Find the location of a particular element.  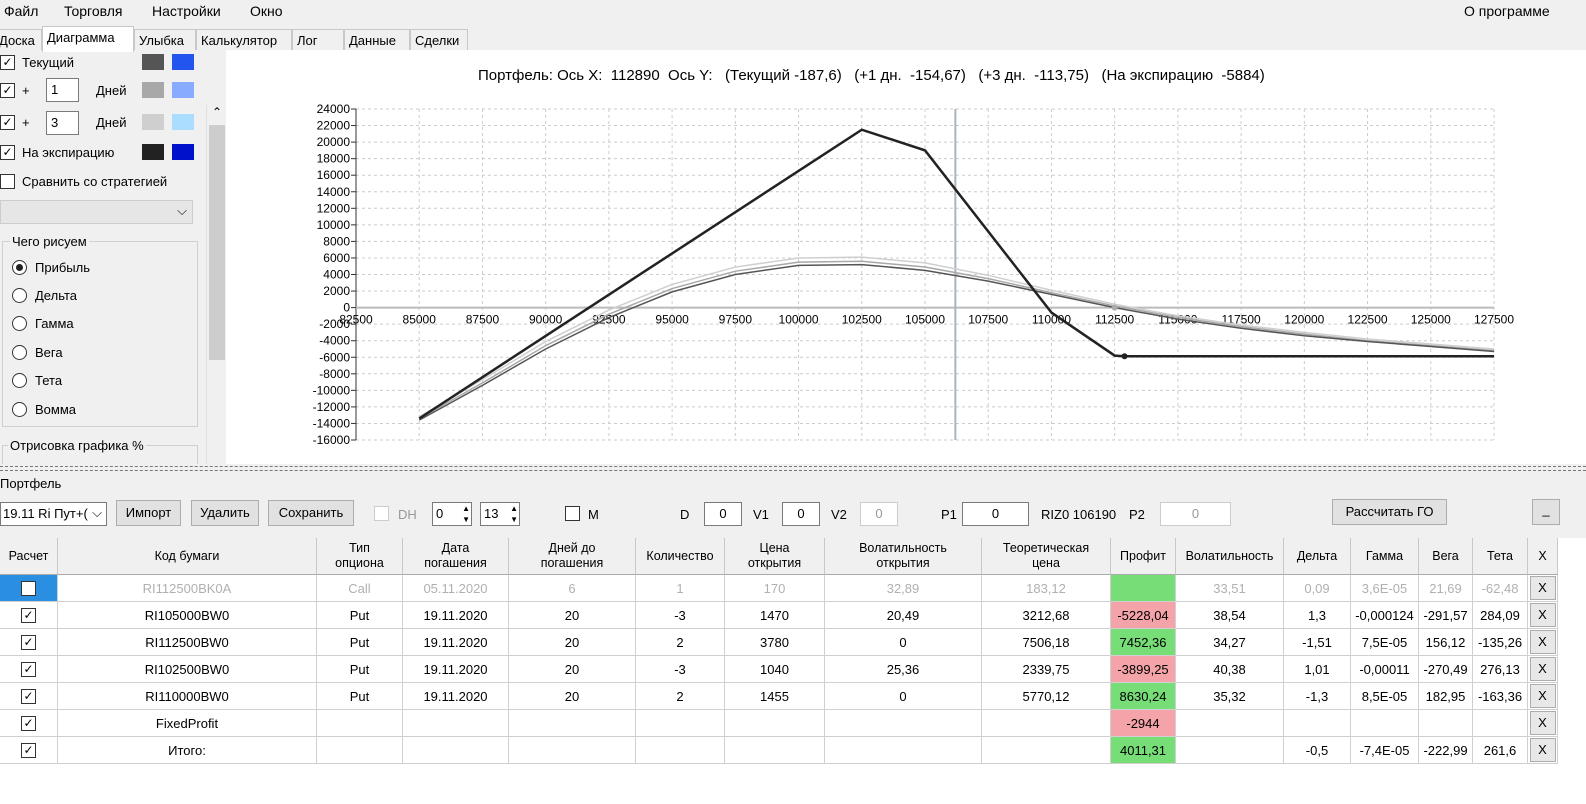

menu-settings: Настройки is located at coordinates (186, 11).